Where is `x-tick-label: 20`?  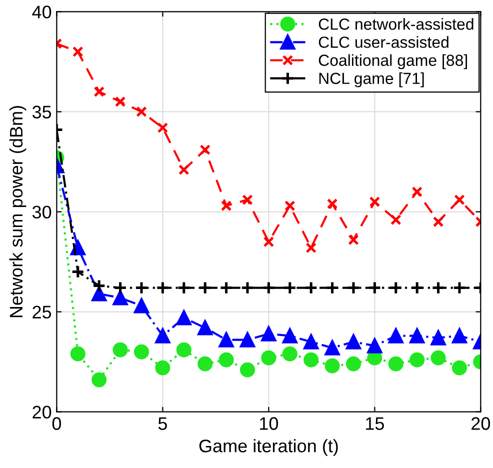
x-tick-label: 20 is located at coordinates (481, 423).